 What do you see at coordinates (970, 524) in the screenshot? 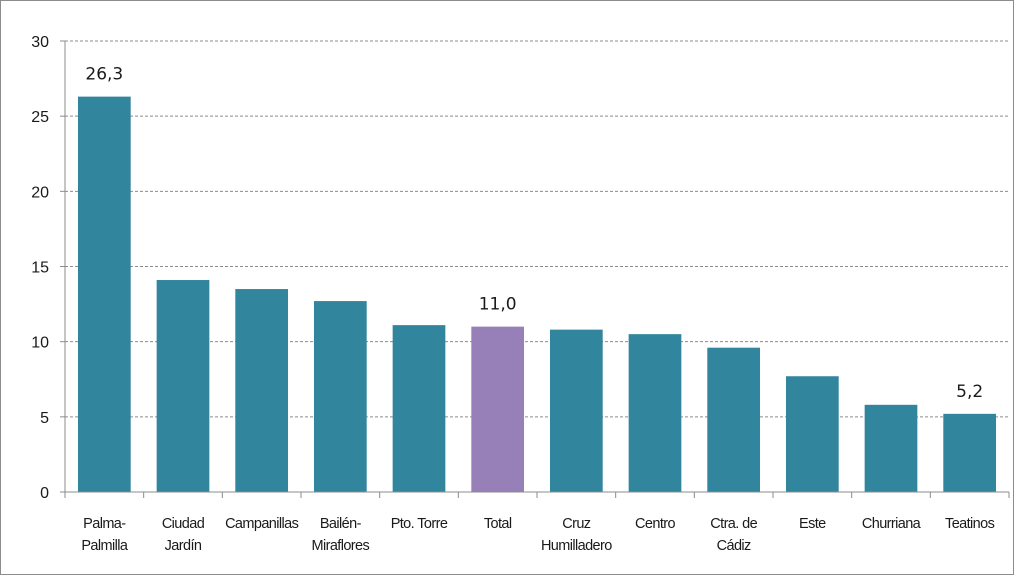
I see `x-category-label: Teatinos` at bounding box center [970, 524].